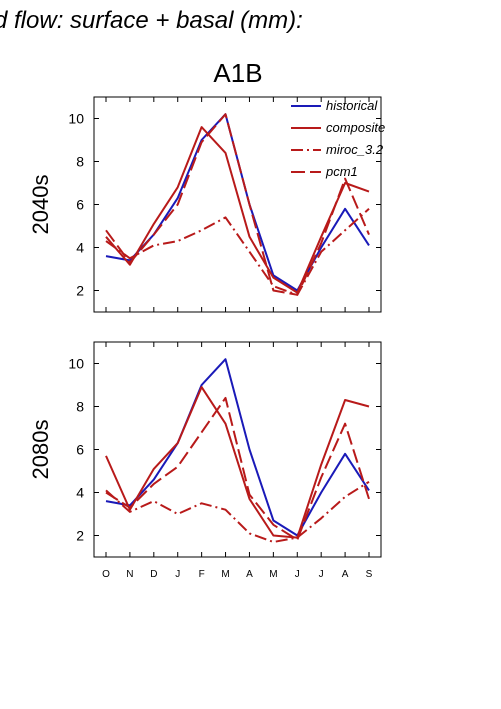  I want to click on panel-label: 2040s, so click(40, 205).